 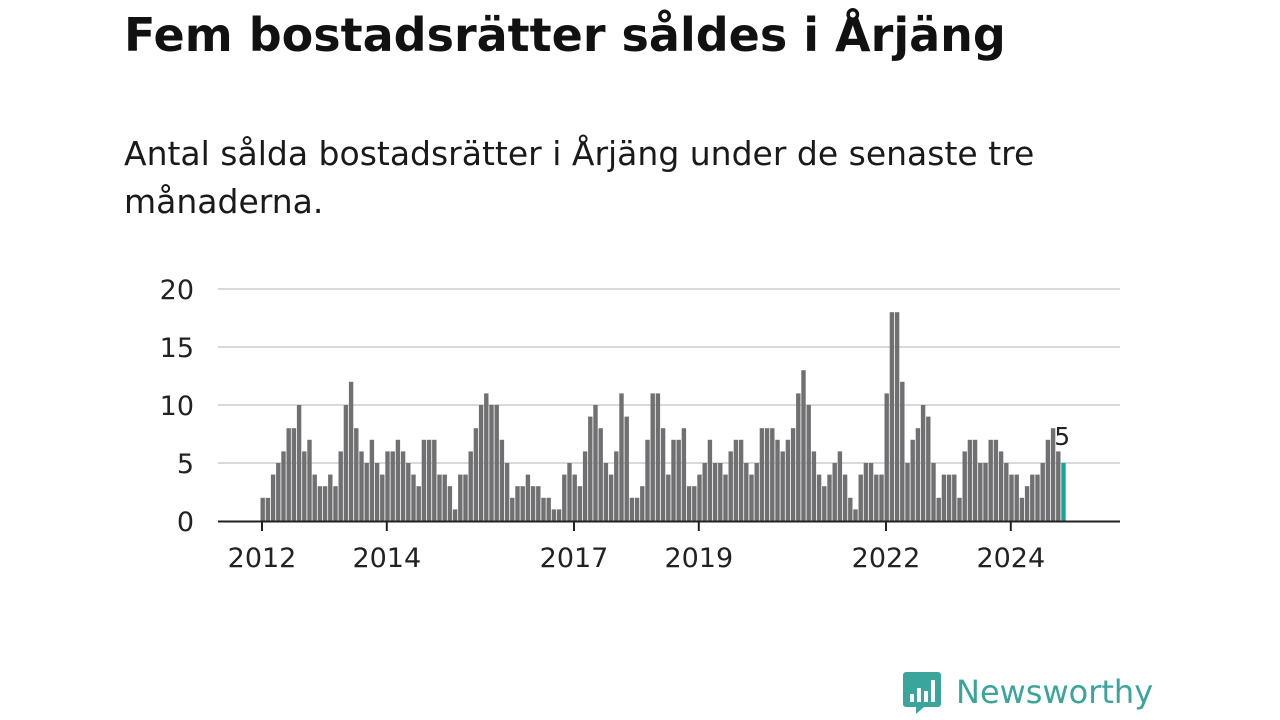 What do you see at coordinates (922, 693) in the screenshot?
I see `newsworthy-bar-chart-icon` at bounding box center [922, 693].